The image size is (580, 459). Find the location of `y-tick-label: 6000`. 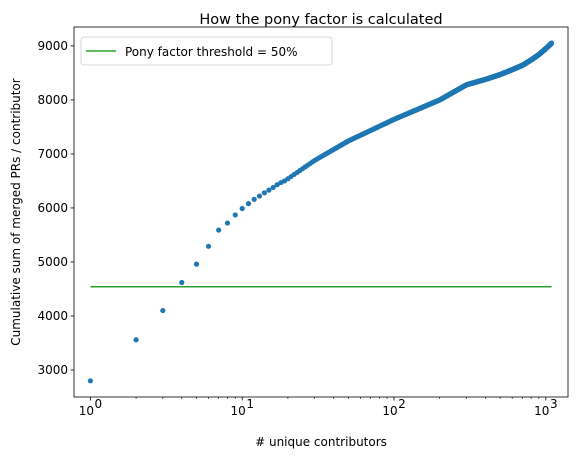

y-tick-label: 6000 is located at coordinates (52, 208).